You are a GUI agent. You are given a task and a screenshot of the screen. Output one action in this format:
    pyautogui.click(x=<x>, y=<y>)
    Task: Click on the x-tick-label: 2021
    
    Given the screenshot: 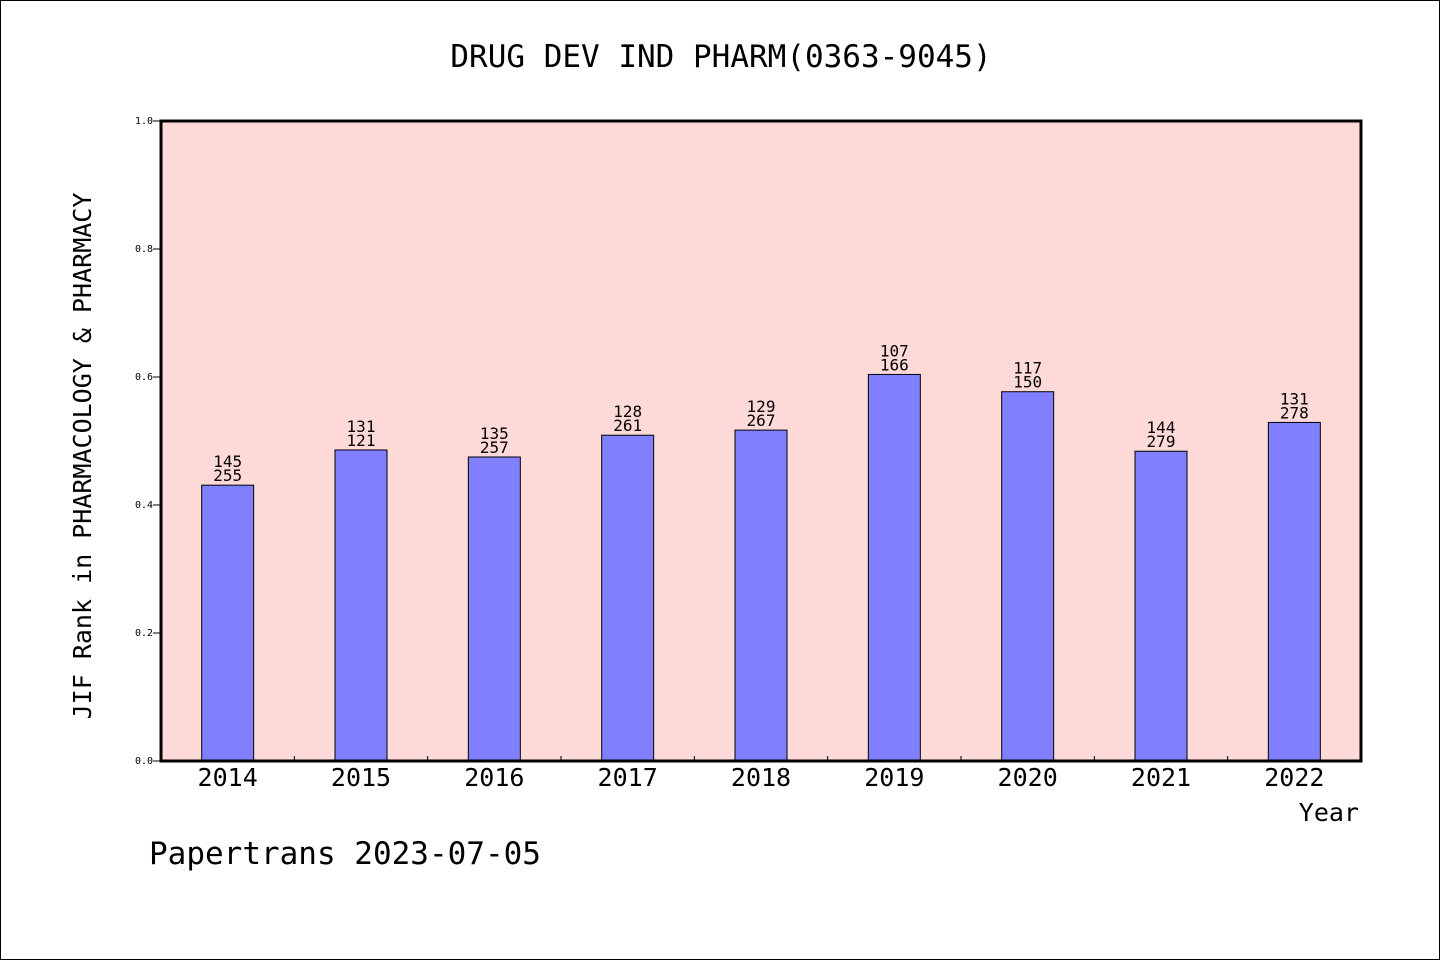 What is the action you would take?
    pyautogui.click(x=1161, y=777)
    